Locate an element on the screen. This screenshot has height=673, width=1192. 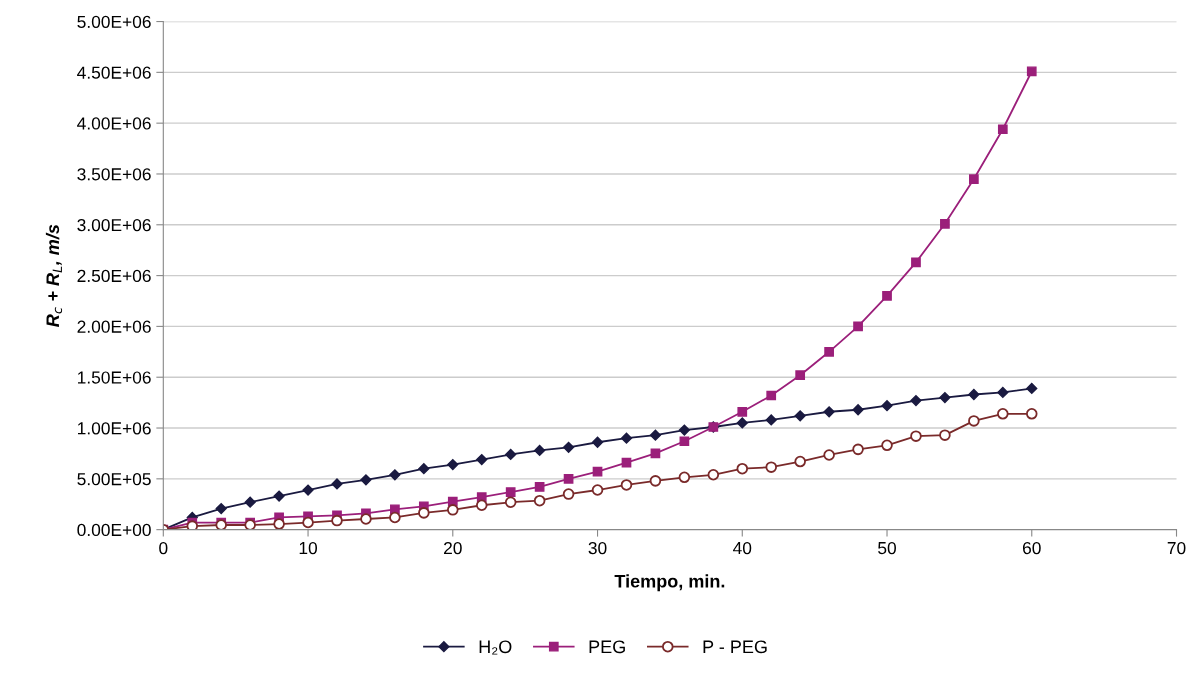
x-tick-label: 40 is located at coordinates (742, 548).